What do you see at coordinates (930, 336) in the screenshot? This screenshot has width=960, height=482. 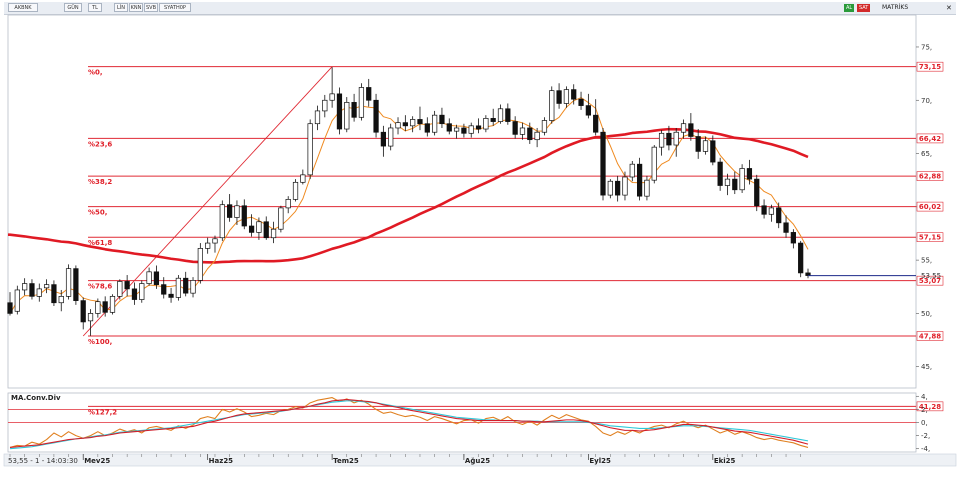 I see `fib-value-label: 47,88` at bounding box center [930, 336].